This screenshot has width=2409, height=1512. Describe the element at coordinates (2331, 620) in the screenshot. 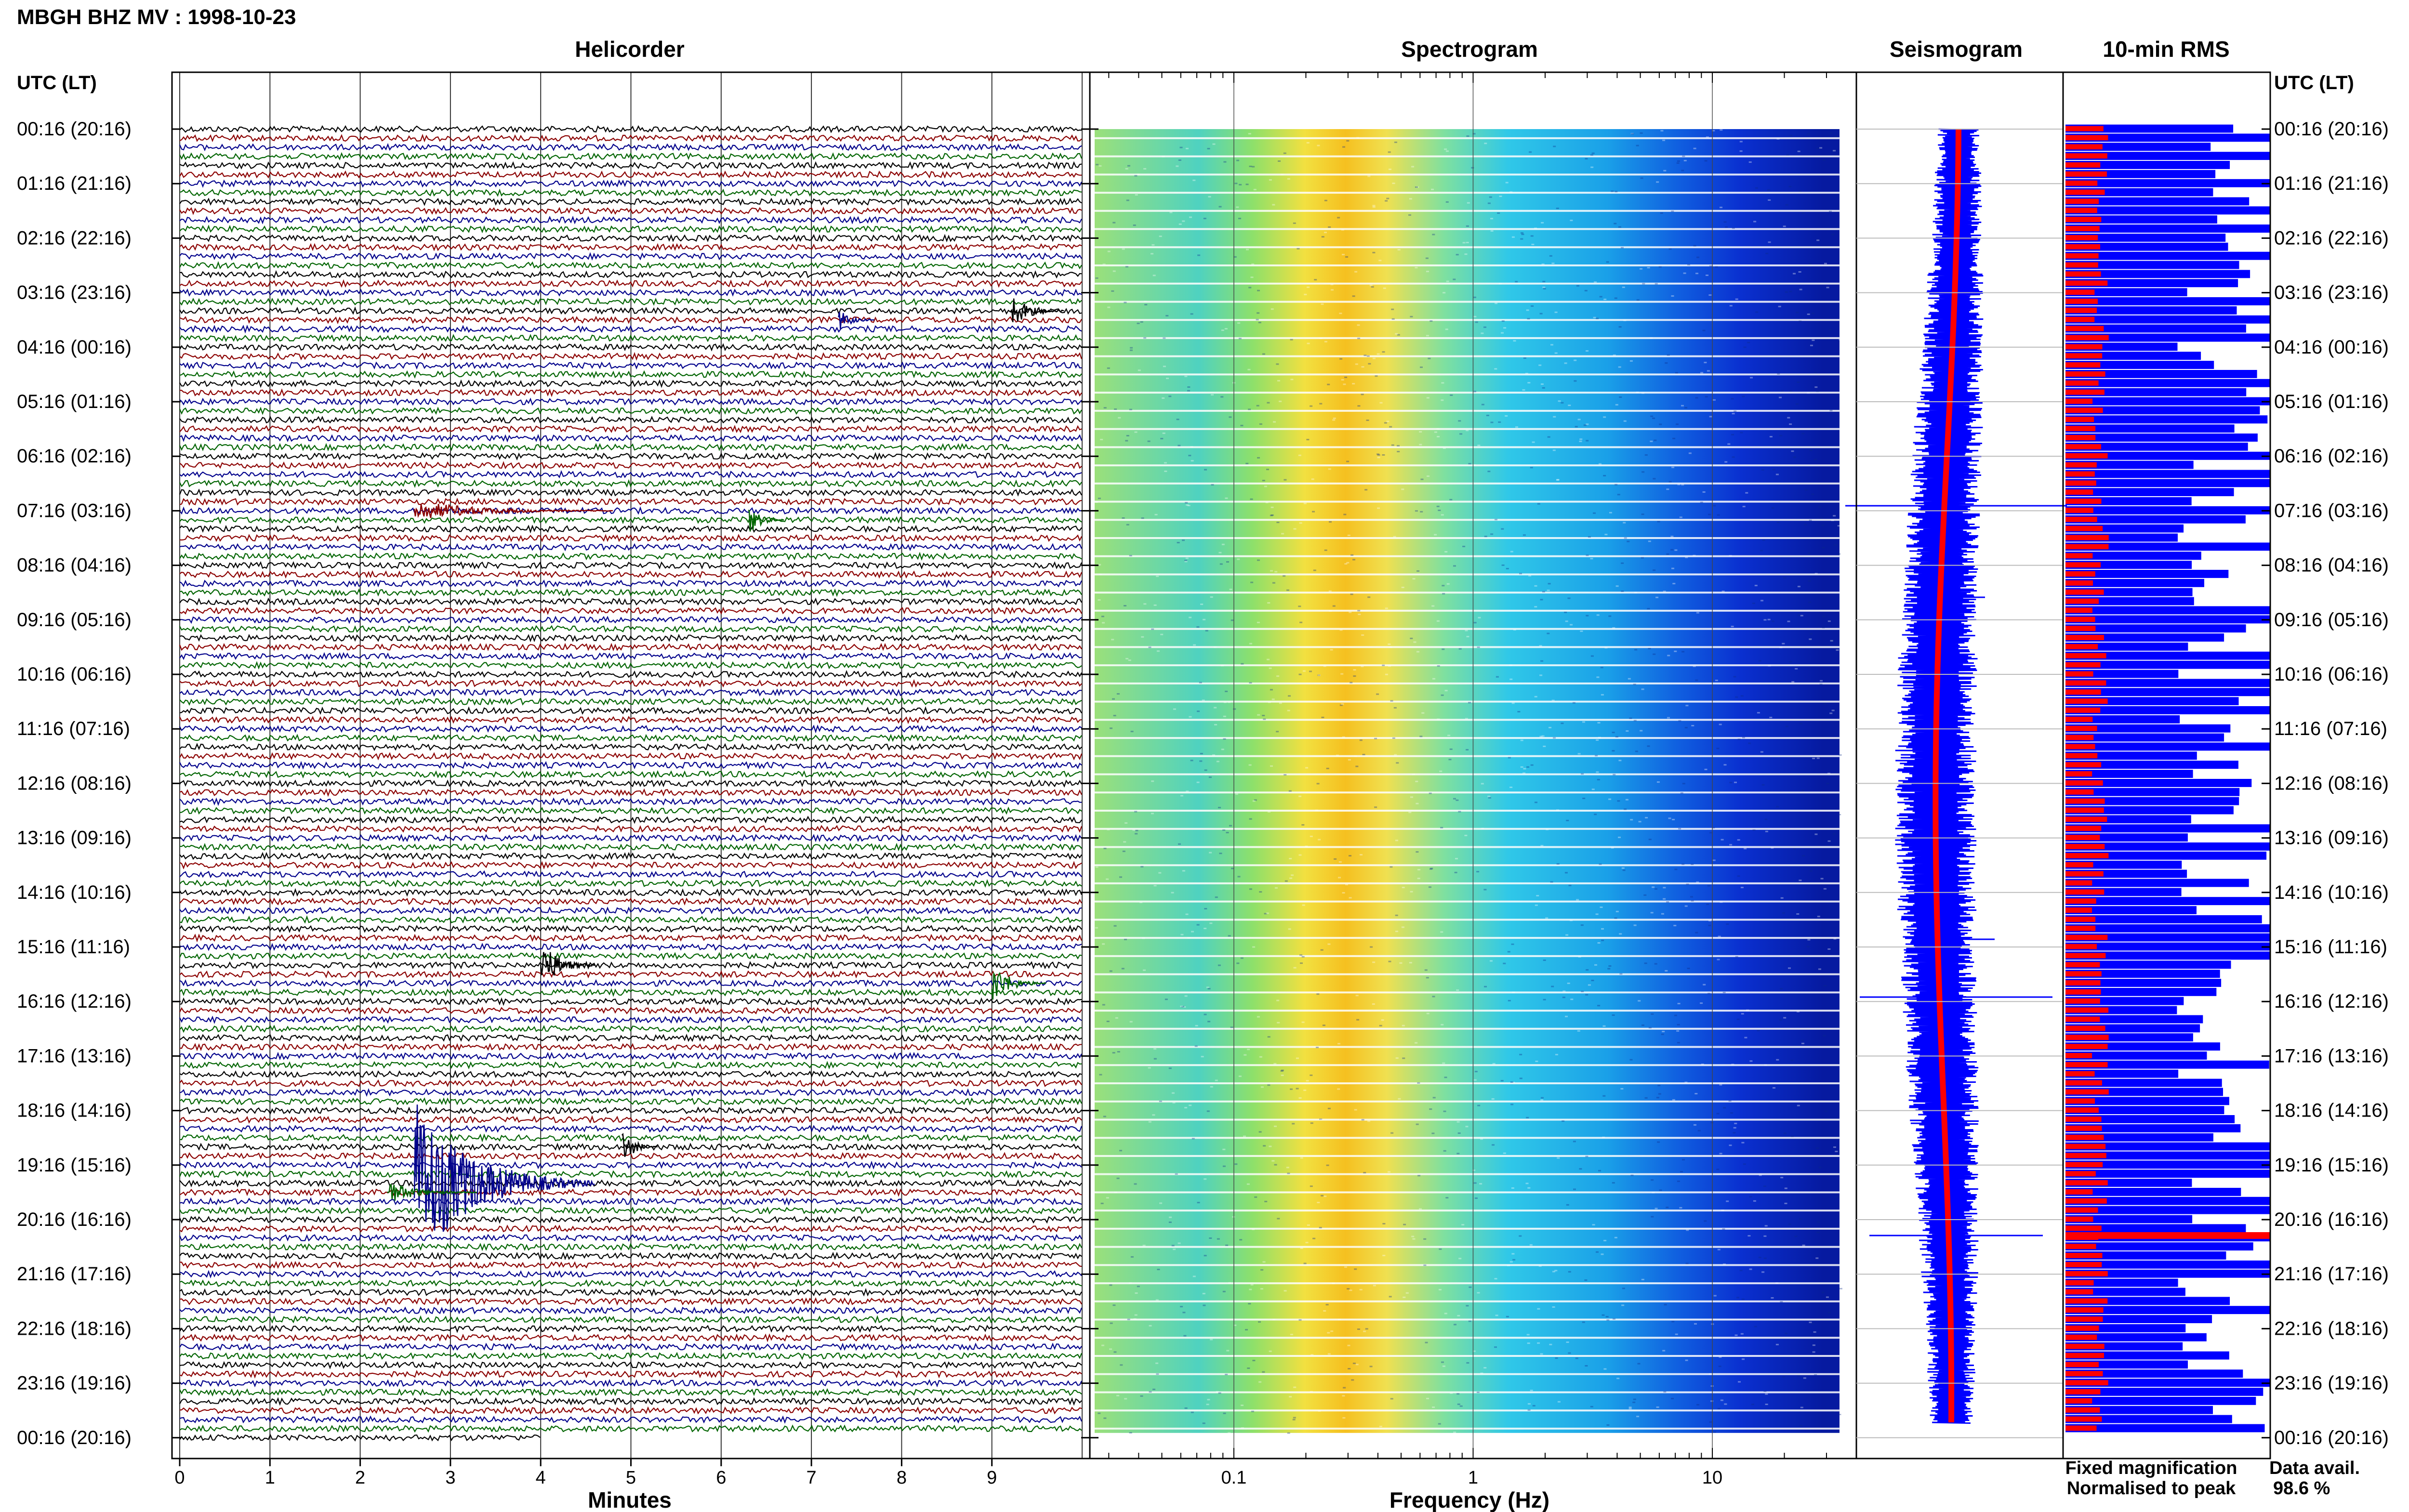

I see `right-time-label: 09:16 (05:16)` at that location.